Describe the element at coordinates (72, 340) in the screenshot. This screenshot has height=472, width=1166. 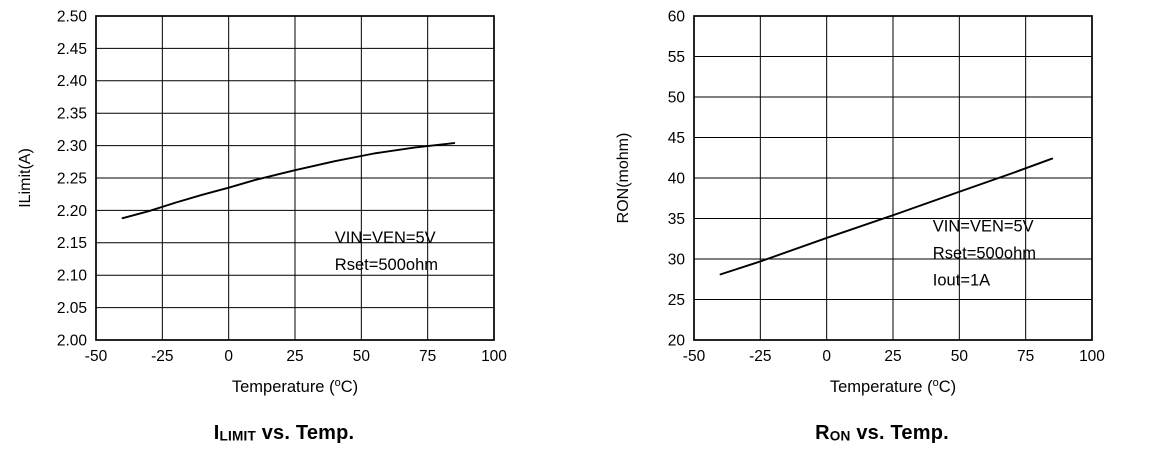
I see `y-tick-label: 2.00` at that location.